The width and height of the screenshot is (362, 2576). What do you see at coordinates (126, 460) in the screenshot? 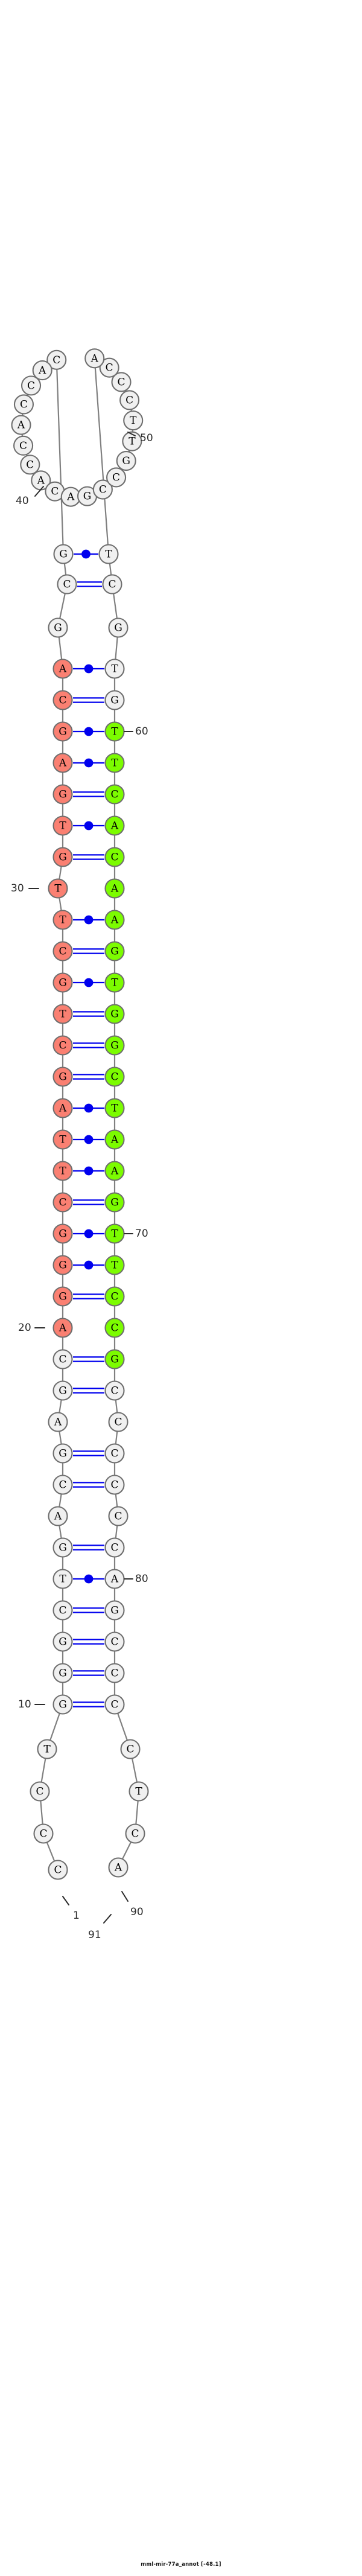
I see `nucleotide-loop: G` at bounding box center [126, 460].